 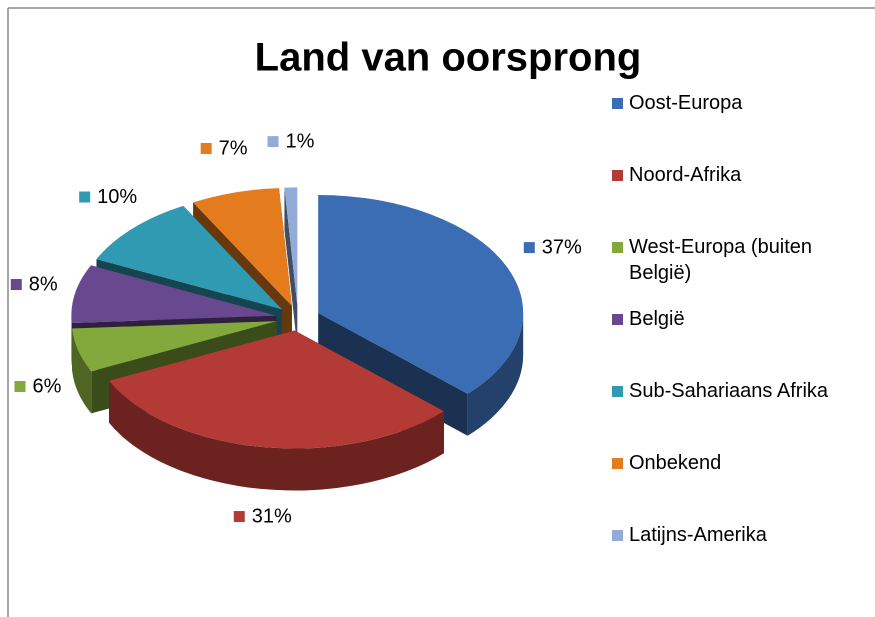 I want to click on chart-title: Land van oorsprong, so click(x=448, y=58).